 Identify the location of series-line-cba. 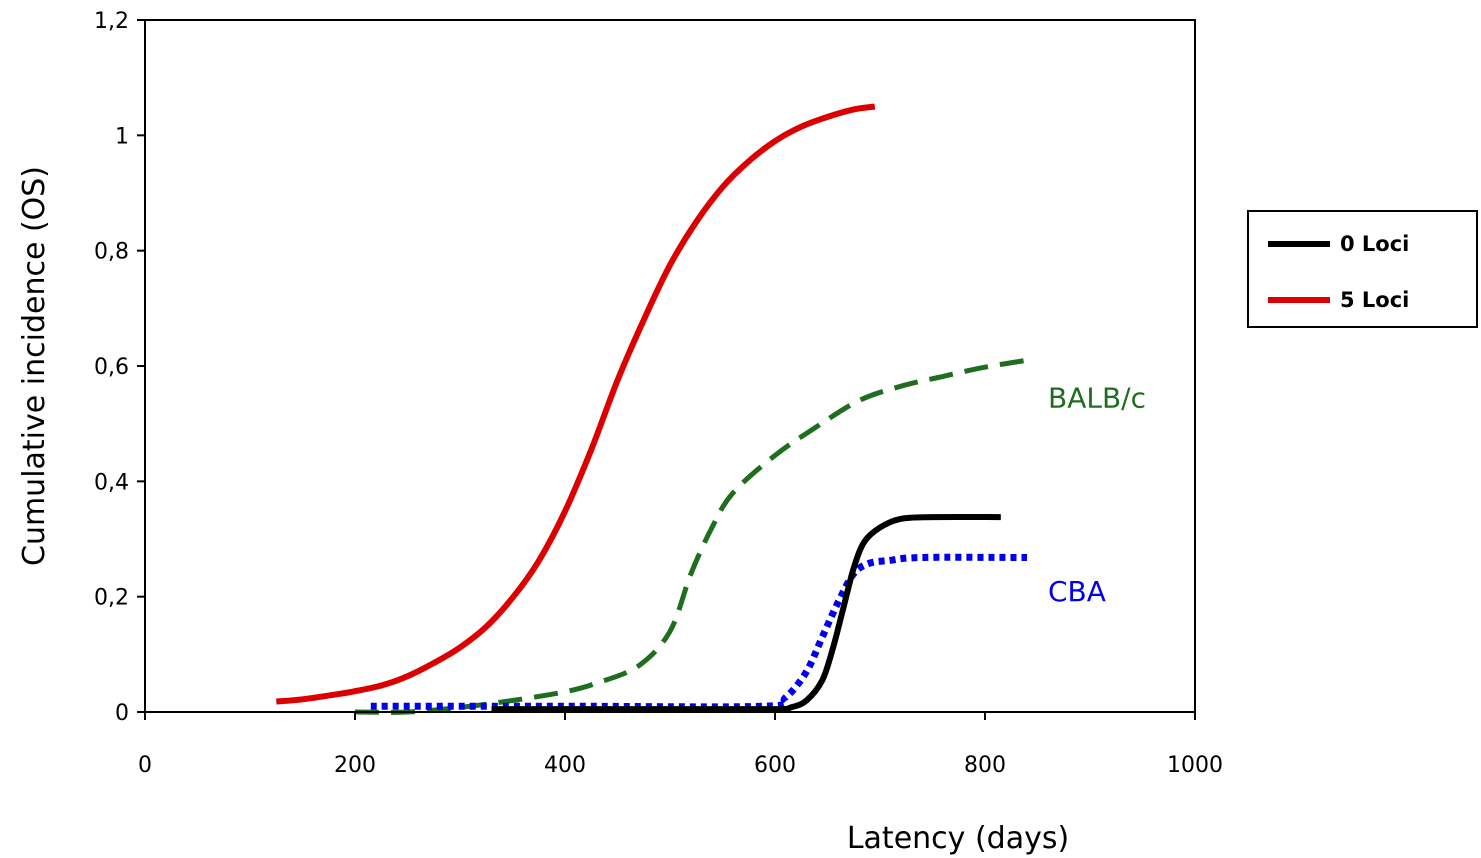
(699, 632).